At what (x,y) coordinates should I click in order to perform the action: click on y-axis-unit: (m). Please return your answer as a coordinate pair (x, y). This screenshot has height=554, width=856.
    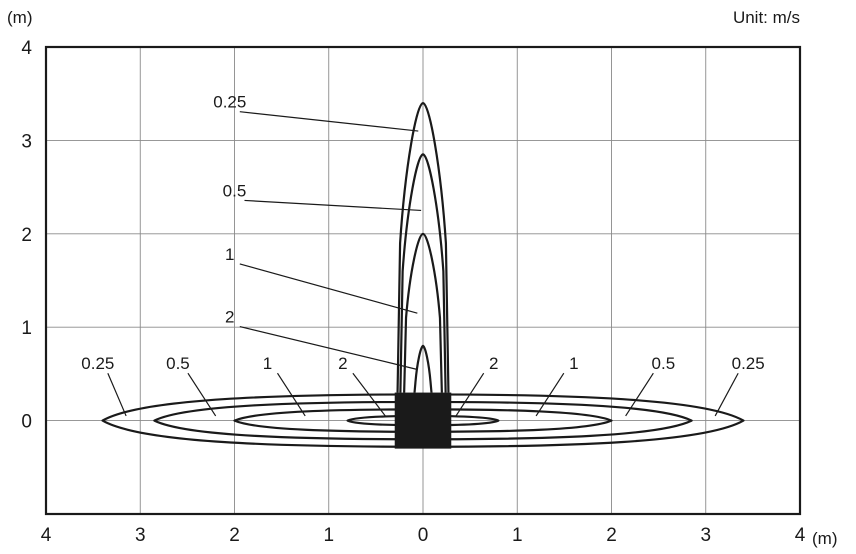
    Looking at the image, I should click on (19, 17).